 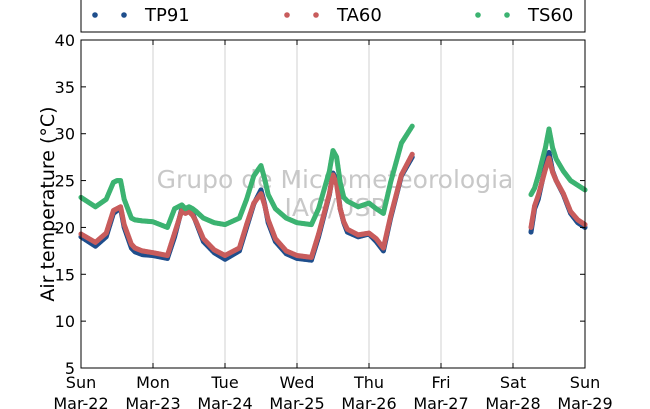 What do you see at coordinates (80, 401) in the screenshot?
I see `x-tick-date: Mar-22` at bounding box center [80, 401].